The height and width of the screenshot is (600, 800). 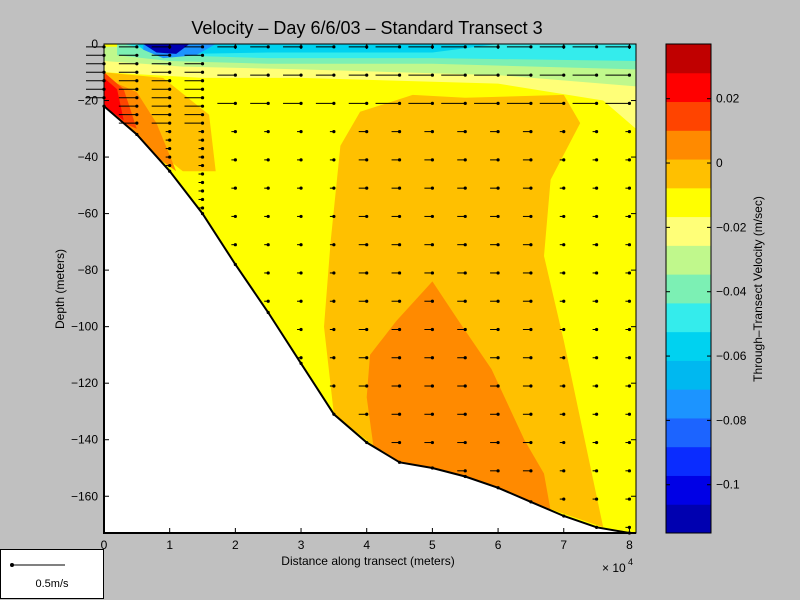 What do you see at coordinates (731, 356) in the screenshot?
I see `colorbar-tick-label: −0.06` at bounding box center [731, 356].